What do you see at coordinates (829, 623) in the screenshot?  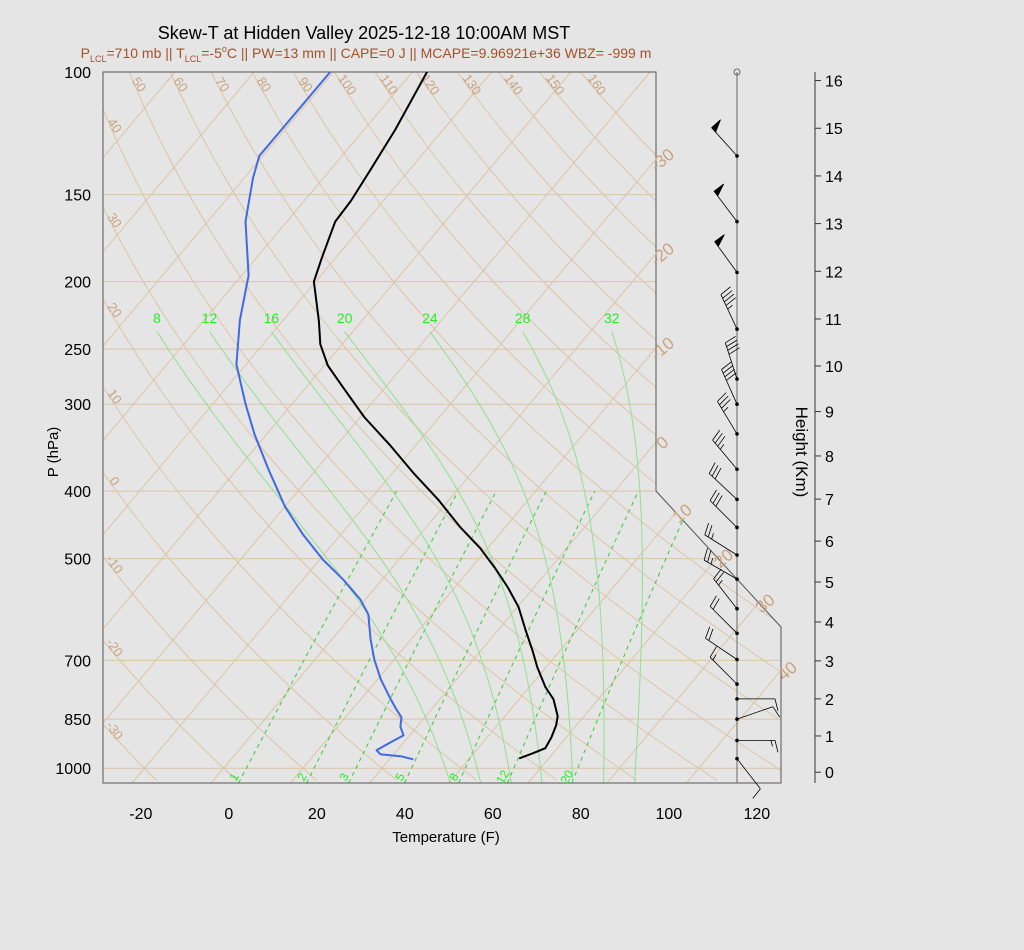 I see `y2-tick-label: 4` at bounding box center [829, 623].